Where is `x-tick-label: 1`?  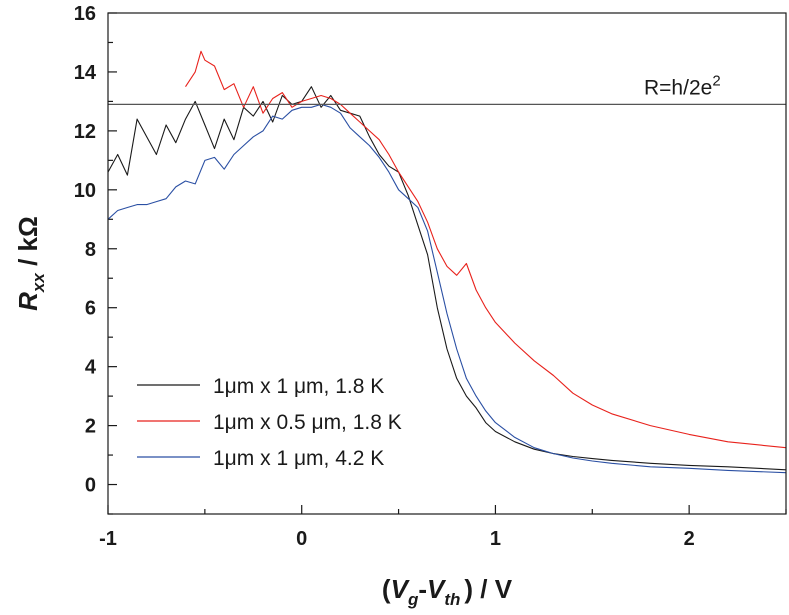
x-tick-label: 1 is located at coordinates (495, 539).